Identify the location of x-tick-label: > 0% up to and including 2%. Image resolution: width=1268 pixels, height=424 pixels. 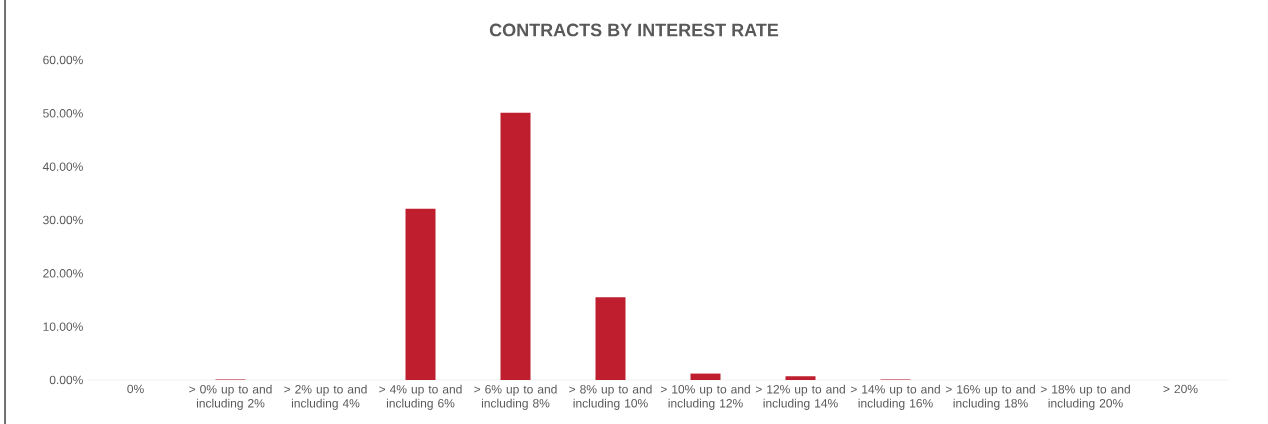
(230, 397).